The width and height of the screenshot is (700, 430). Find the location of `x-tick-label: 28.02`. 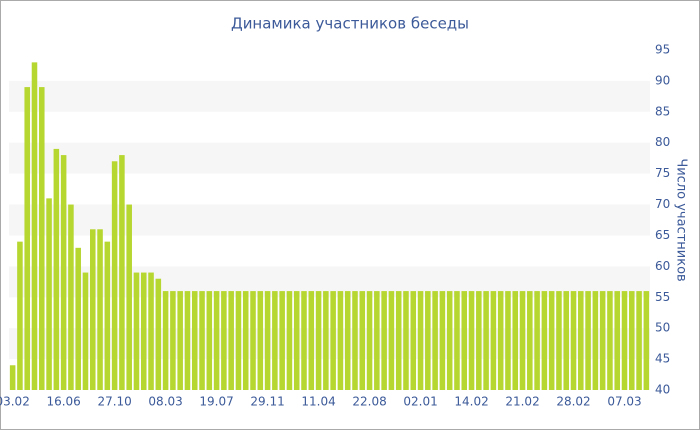

x-tick-label: 28.02 is located at coordinates (573, 402).